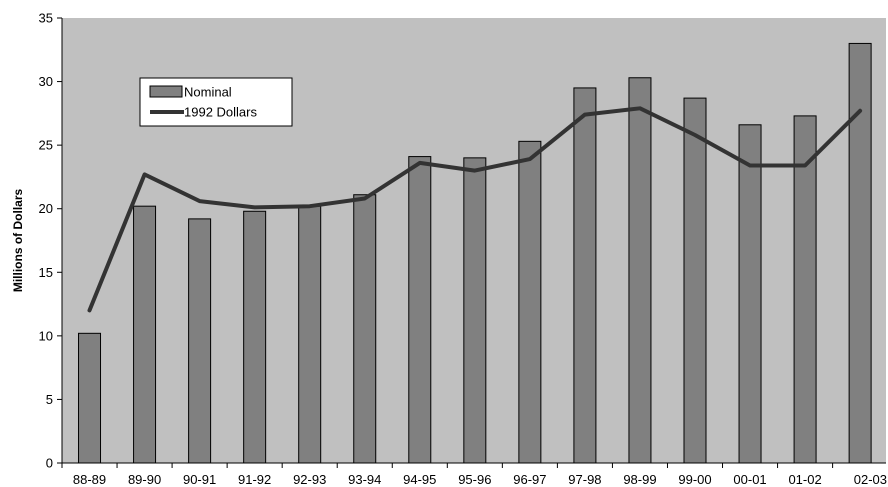 The width and height of the screenshot is (888, 487). What do you see at coordinates (49, 399) in the screenshot?
I see `y-tick-label: 5` at bounding box center [49, 399].